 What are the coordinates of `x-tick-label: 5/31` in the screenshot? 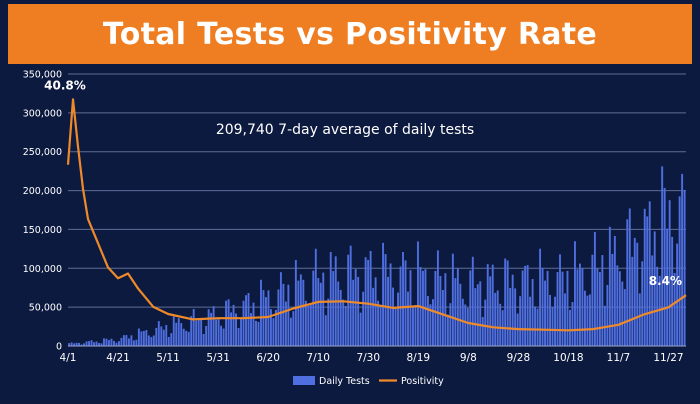 It's located at (218, 358).